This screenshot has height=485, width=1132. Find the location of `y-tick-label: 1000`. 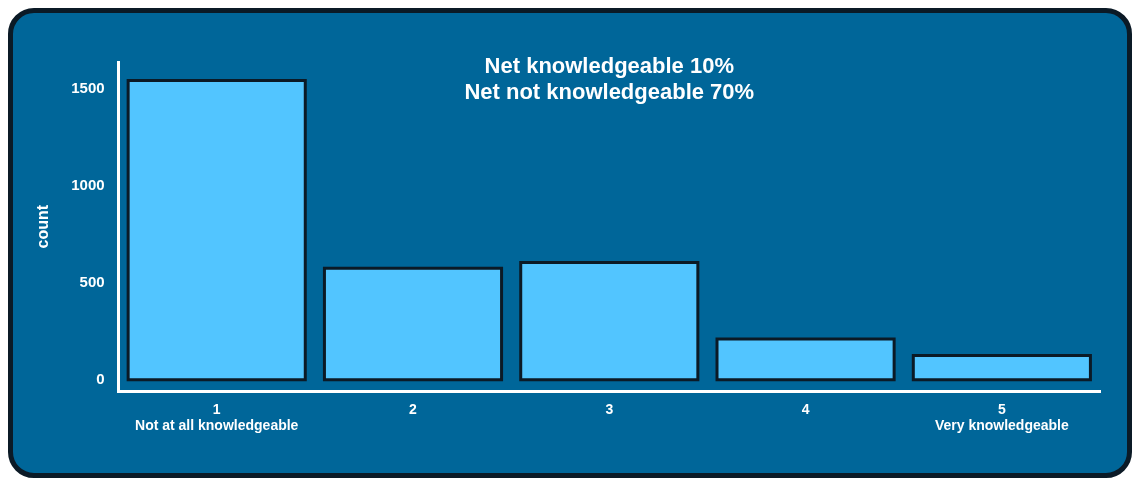

y-tick-label: 1000 is located at coordinates (88, 185).